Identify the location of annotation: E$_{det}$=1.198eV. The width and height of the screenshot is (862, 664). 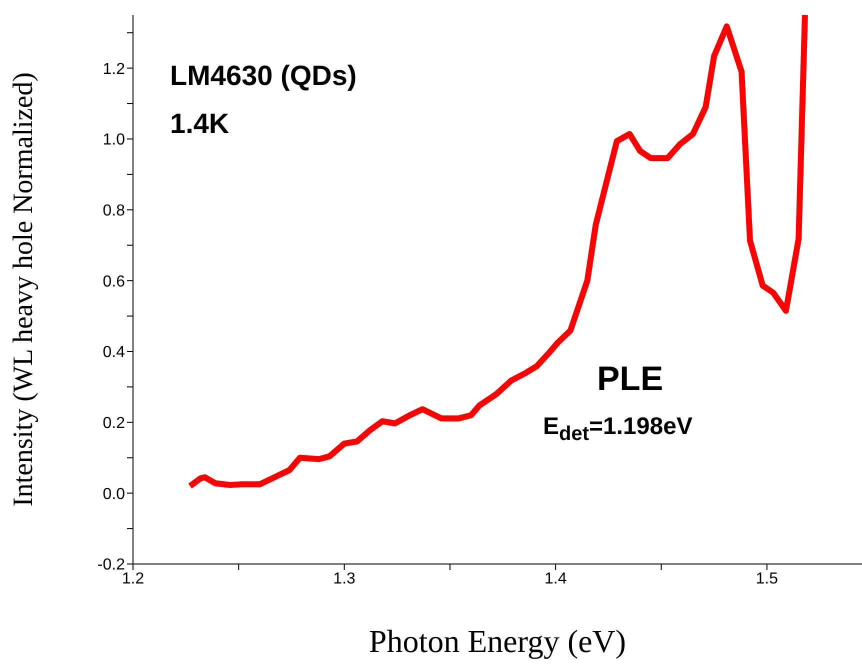
(617, 429).